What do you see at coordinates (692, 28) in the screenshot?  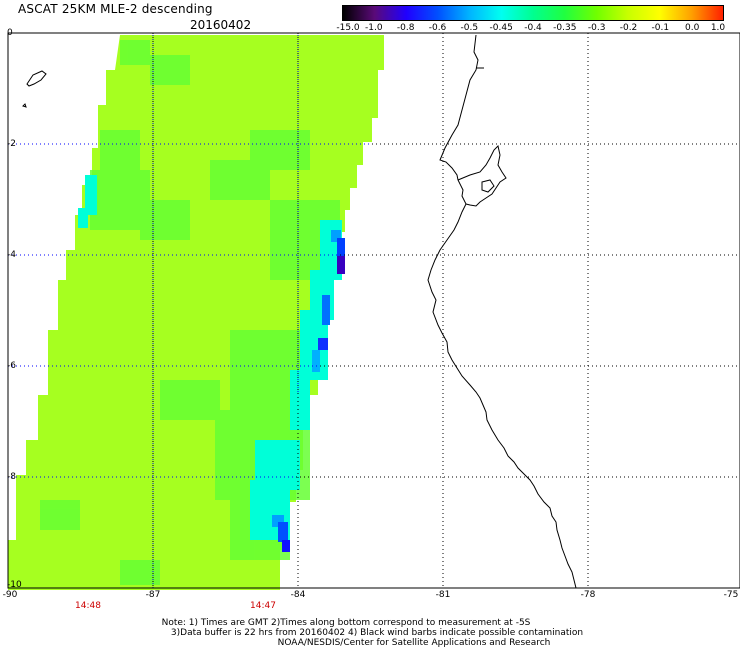 I see `colorbar-tick-label: 0.0` at bounding box center [692, 28].